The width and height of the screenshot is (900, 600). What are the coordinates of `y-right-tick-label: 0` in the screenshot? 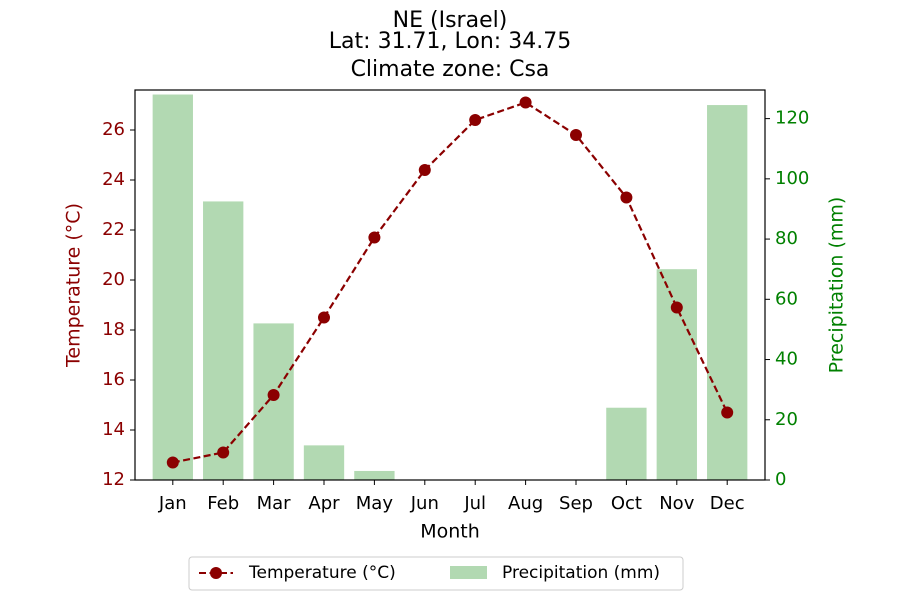 It's located at (780, 479).